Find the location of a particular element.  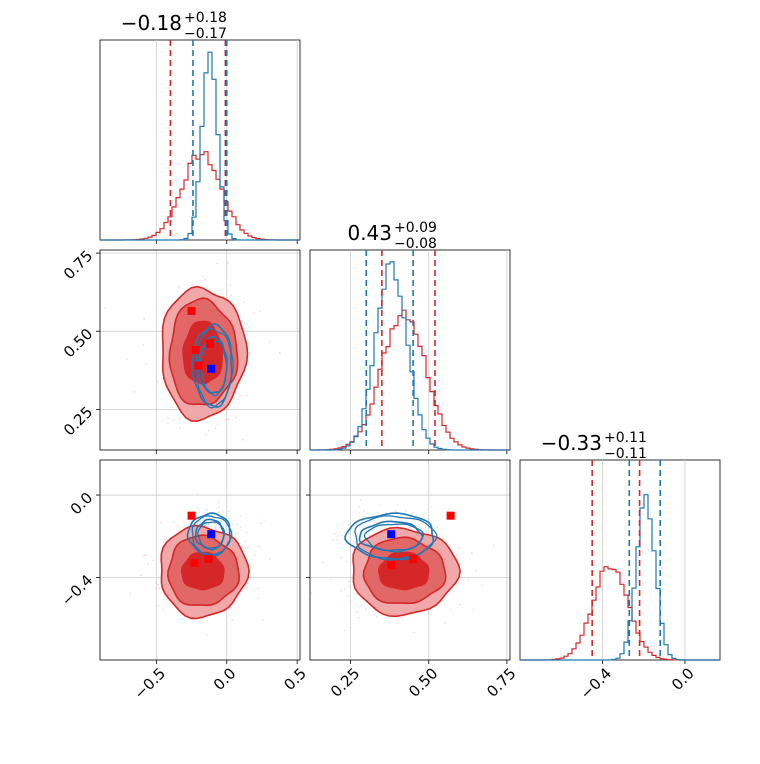

panel-title-plus: +0.18 is located at coordinates (205, 18).